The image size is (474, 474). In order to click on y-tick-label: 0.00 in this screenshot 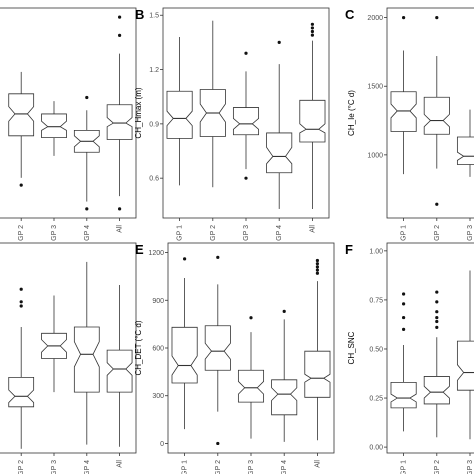, I will do `click(376, 448)`.